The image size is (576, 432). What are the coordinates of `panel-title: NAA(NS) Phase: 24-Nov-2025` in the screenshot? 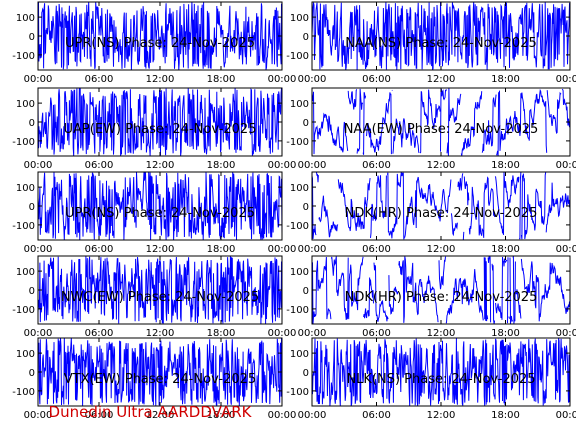 It's located at (440, 43).